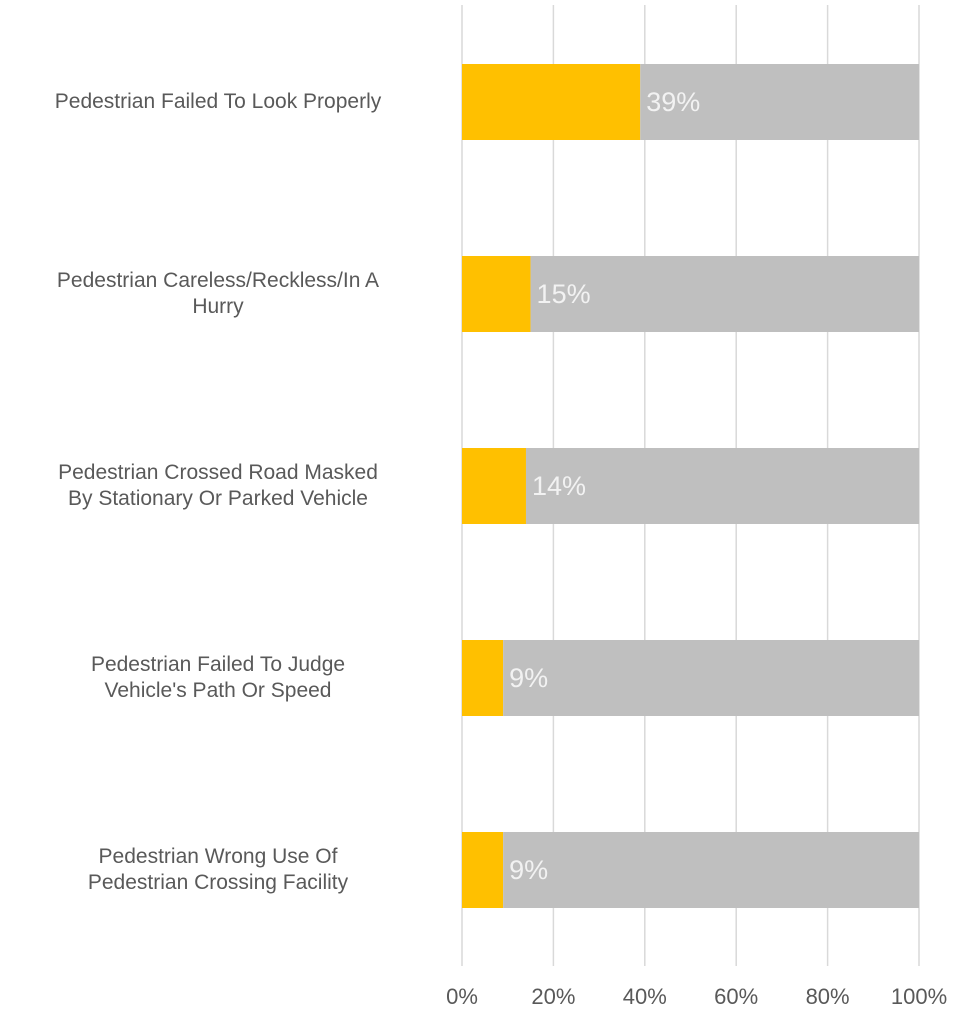 The image size is (975, 1013). Describe the element at coordinates (919, 996) in the screenshot. I see `x-tick-label: 100%` at that location.